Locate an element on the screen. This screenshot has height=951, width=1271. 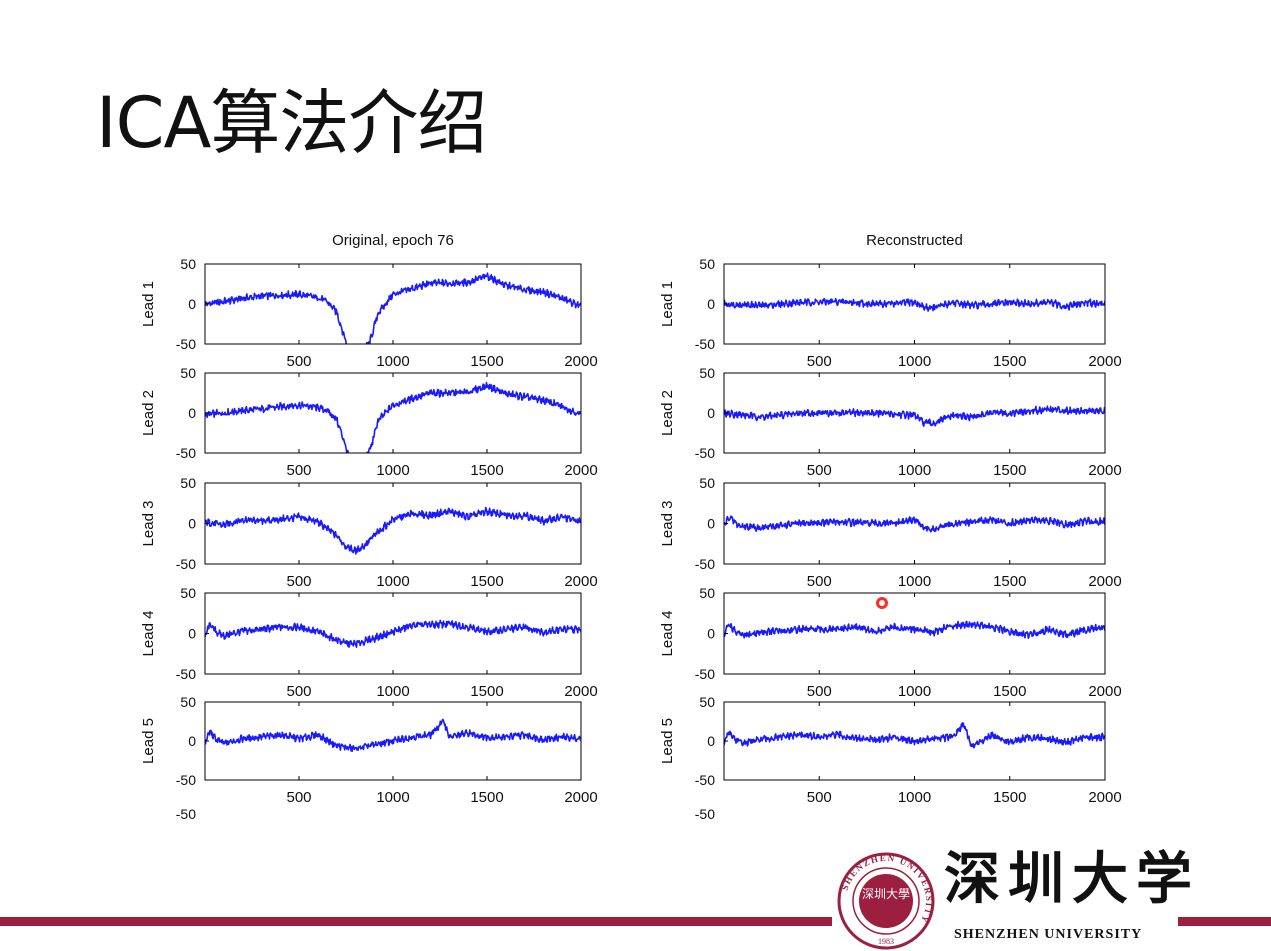
slide-title: ICA算法介绍 is located at coordinates (291, 123).